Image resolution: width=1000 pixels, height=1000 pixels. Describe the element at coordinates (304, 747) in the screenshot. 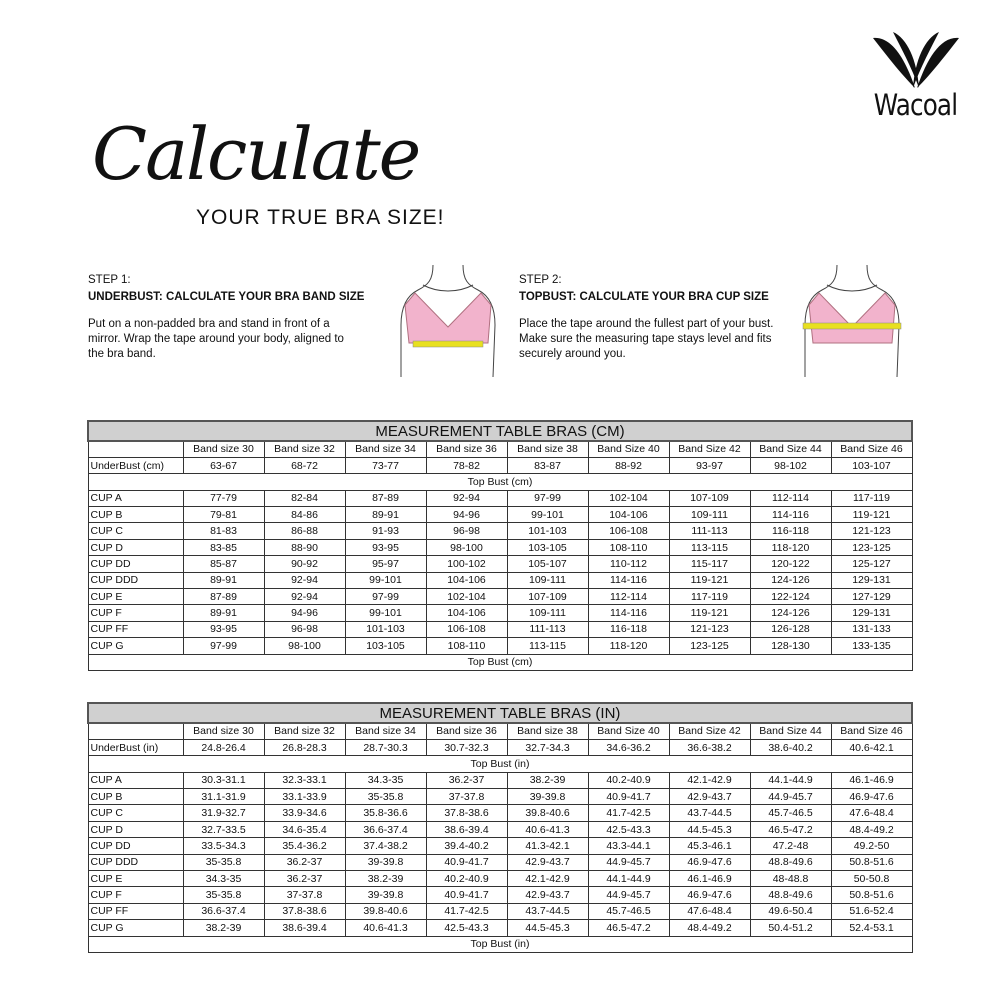

I see `table-cell: 26.8-28.3` at that location.